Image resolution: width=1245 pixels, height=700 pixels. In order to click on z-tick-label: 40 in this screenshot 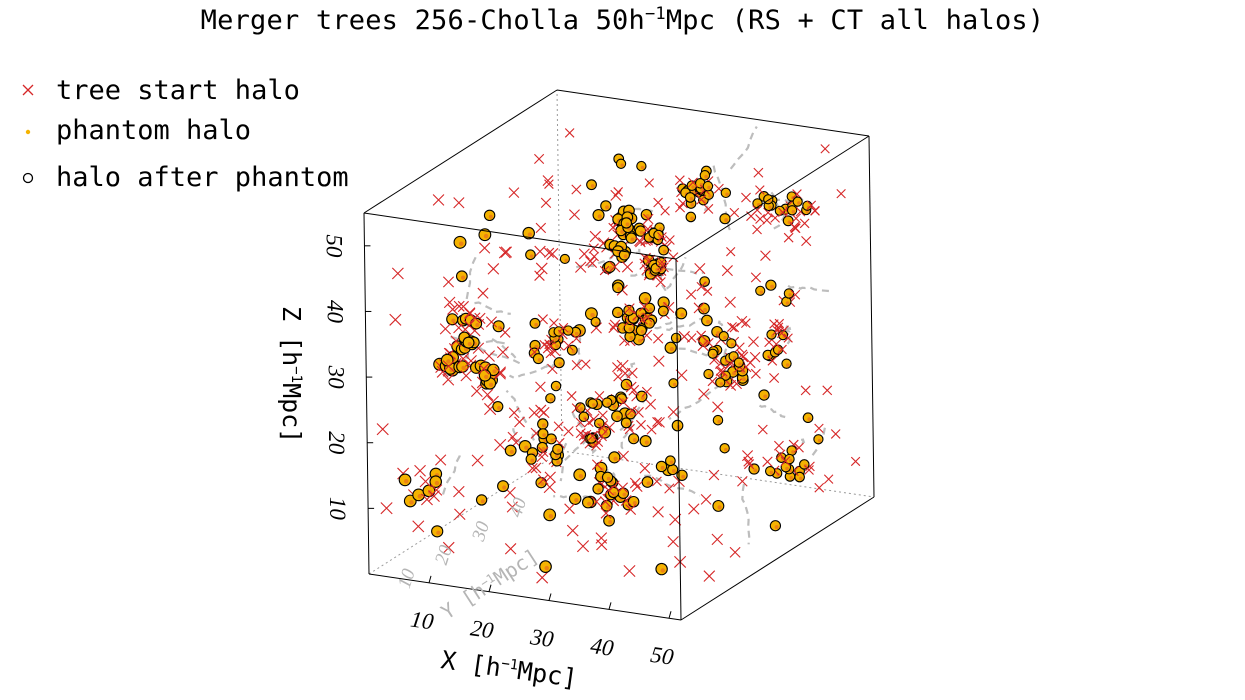, I will do `click(334, 312)`.